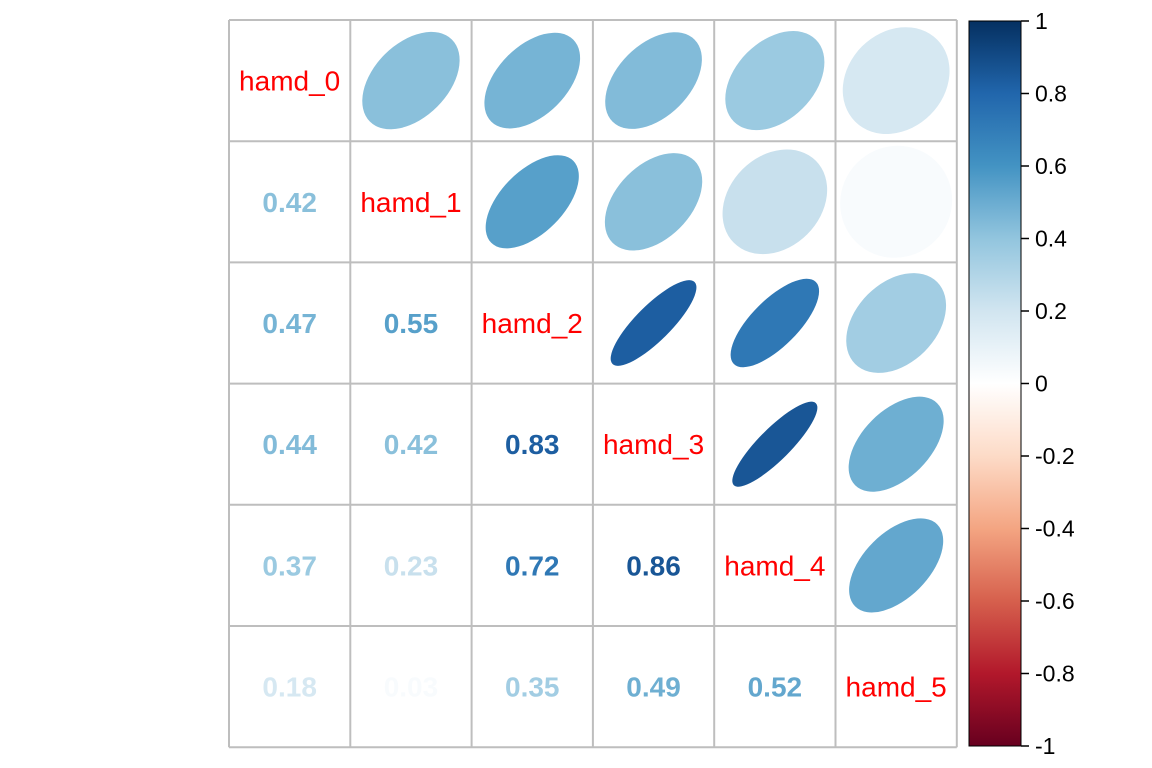  I want to click on colorbar-tick-label: 0.6, so click(1051, 166).